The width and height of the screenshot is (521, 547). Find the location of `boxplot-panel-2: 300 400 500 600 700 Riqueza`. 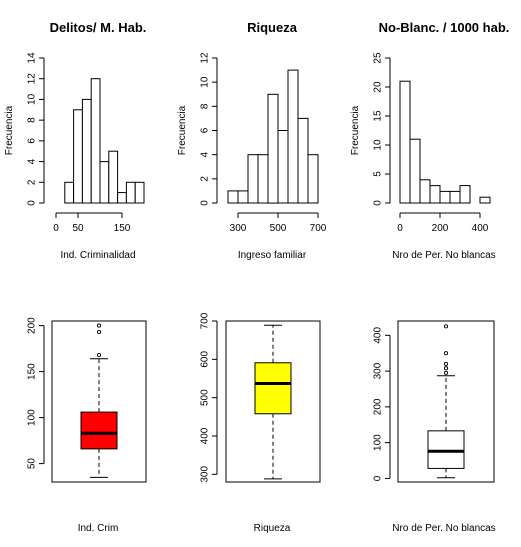

boxplot-panel-2: 300 400 500 600 700 Riqueza is located at coordinates (260, 423).